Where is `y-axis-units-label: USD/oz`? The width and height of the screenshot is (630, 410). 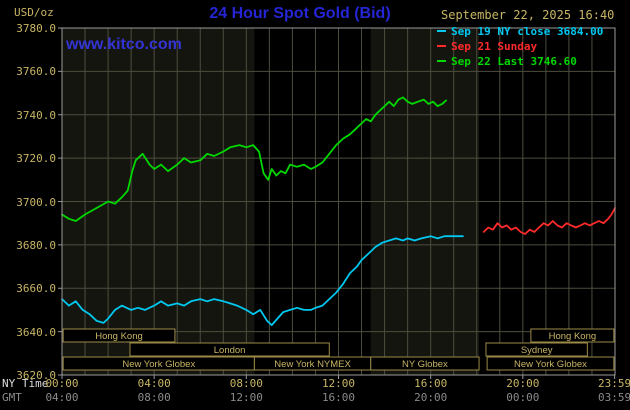
y-axis-units-label: USD/oz is located at coordinates (34, 12).